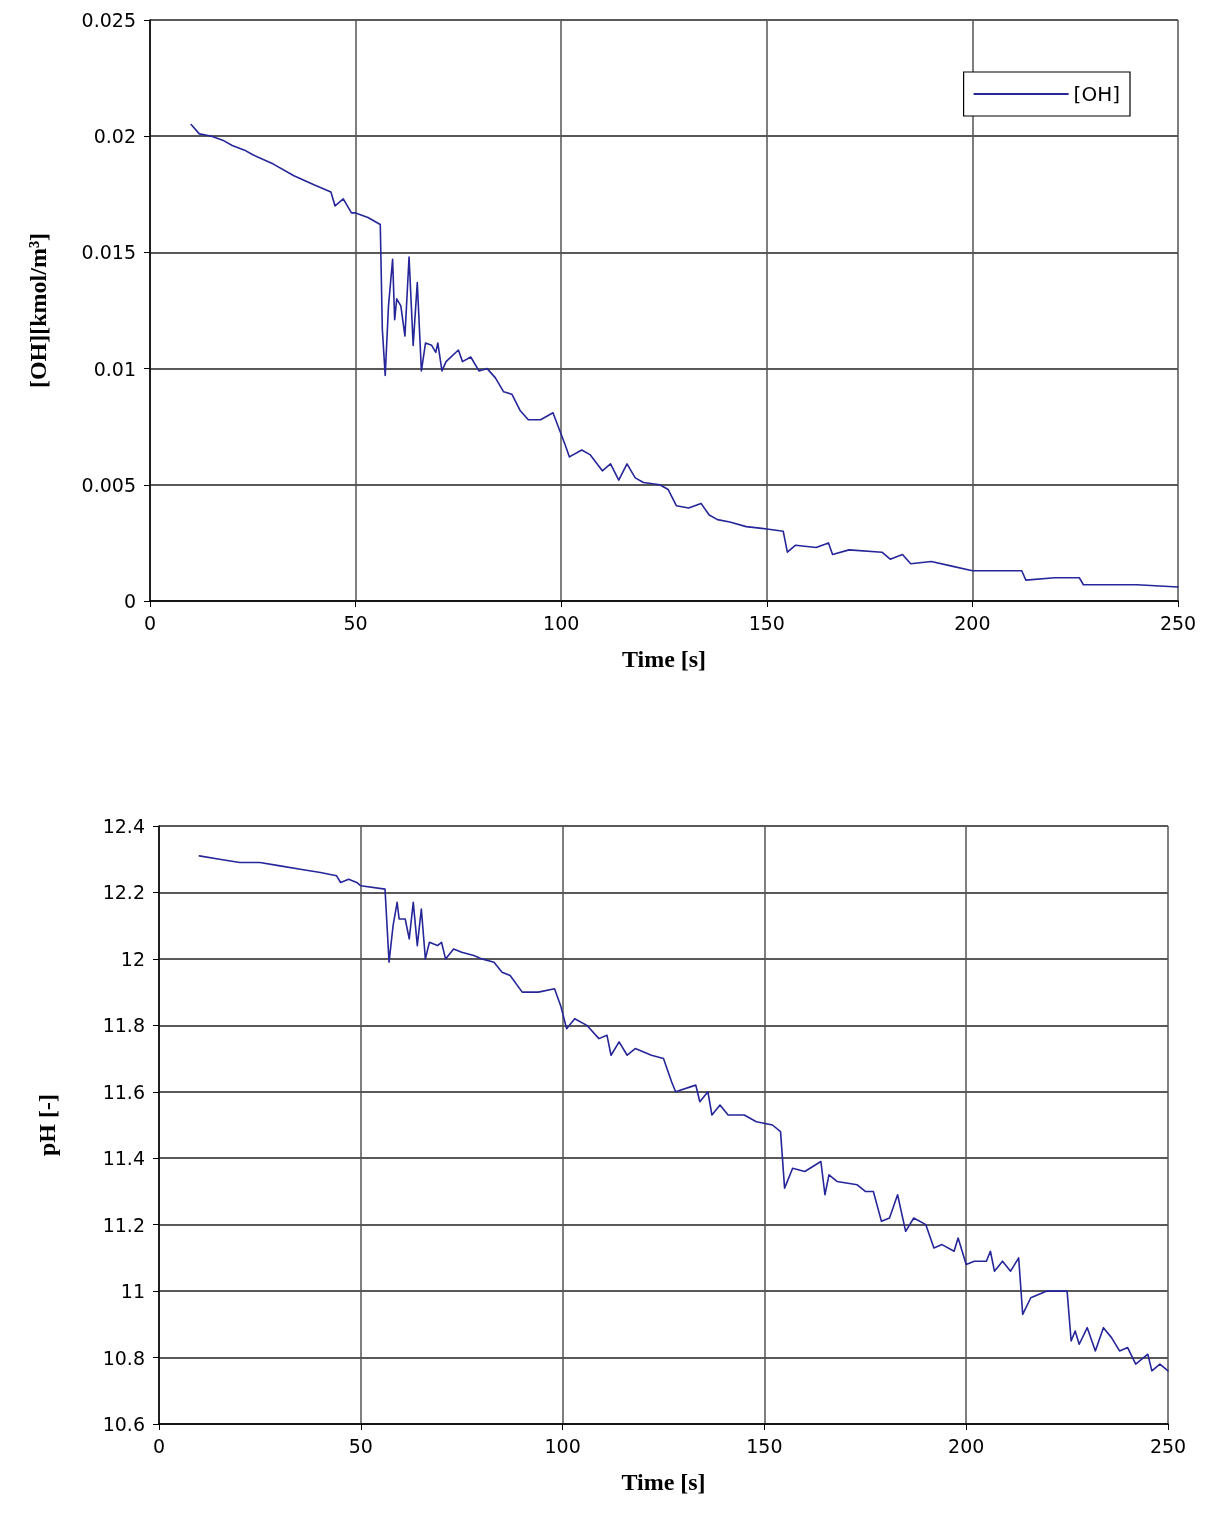 The width and height of the screenshot is (1211, 1524). What do you see at coordinates (108, 20) in the screenshot?
I see `y-tick-label: 0.025` at bounding box center [108, 20].